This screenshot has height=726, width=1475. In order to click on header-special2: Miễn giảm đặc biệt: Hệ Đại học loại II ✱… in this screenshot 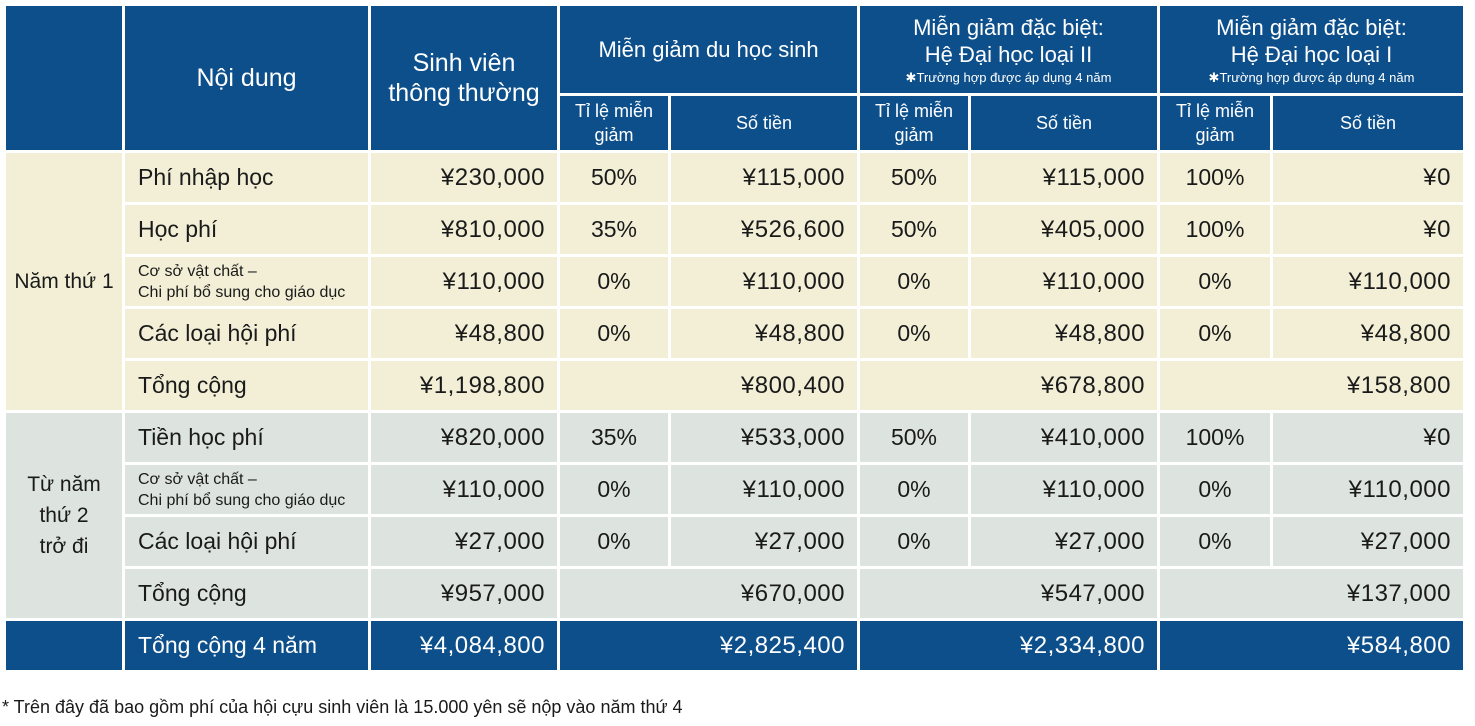, I will do `click(1008, 49)`.